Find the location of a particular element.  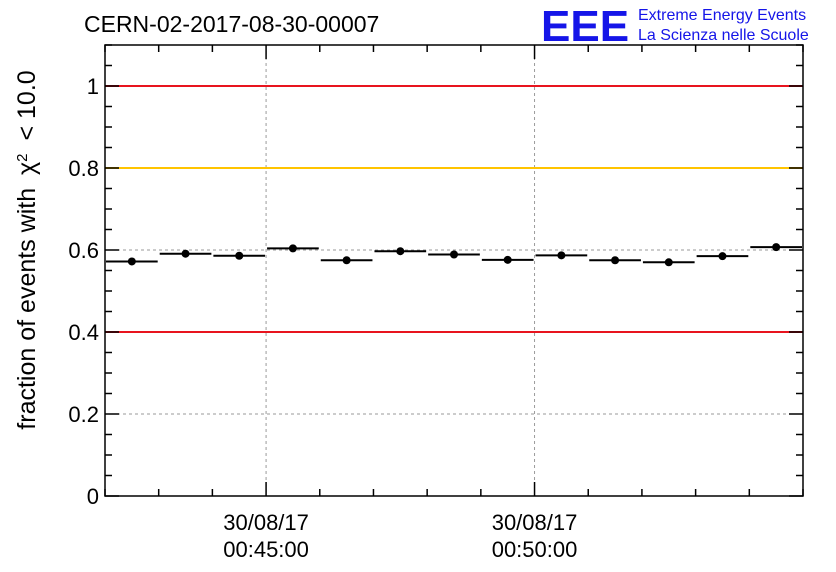

chart-title: CERN-02-2017-08-30-00007 is located at coordinates (231, 24).